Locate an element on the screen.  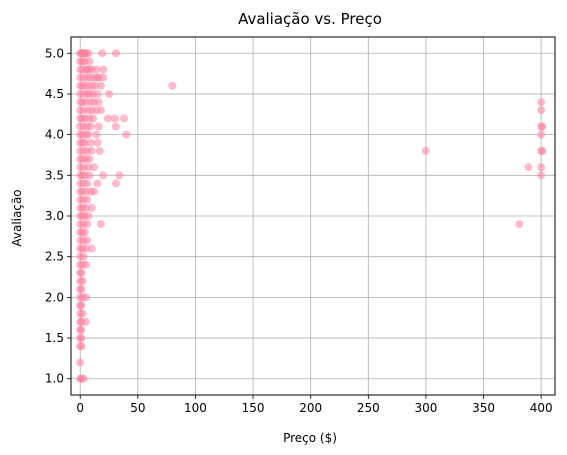
y-axis-title: Avaliação is located at coordinates (17, 217).